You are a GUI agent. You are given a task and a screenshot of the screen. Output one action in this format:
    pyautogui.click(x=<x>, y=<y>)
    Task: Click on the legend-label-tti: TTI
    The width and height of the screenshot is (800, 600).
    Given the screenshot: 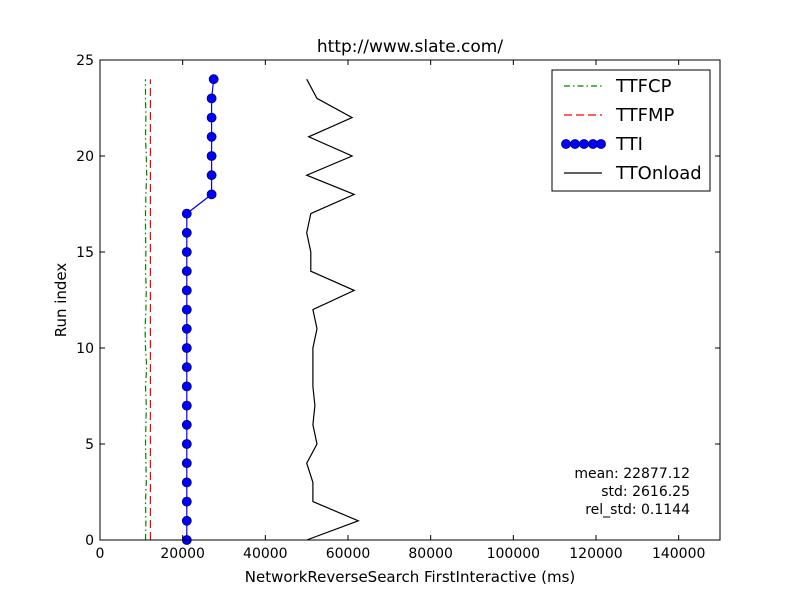 What is the action you would take?
    pyautogui.click(x=629, y=144)
    